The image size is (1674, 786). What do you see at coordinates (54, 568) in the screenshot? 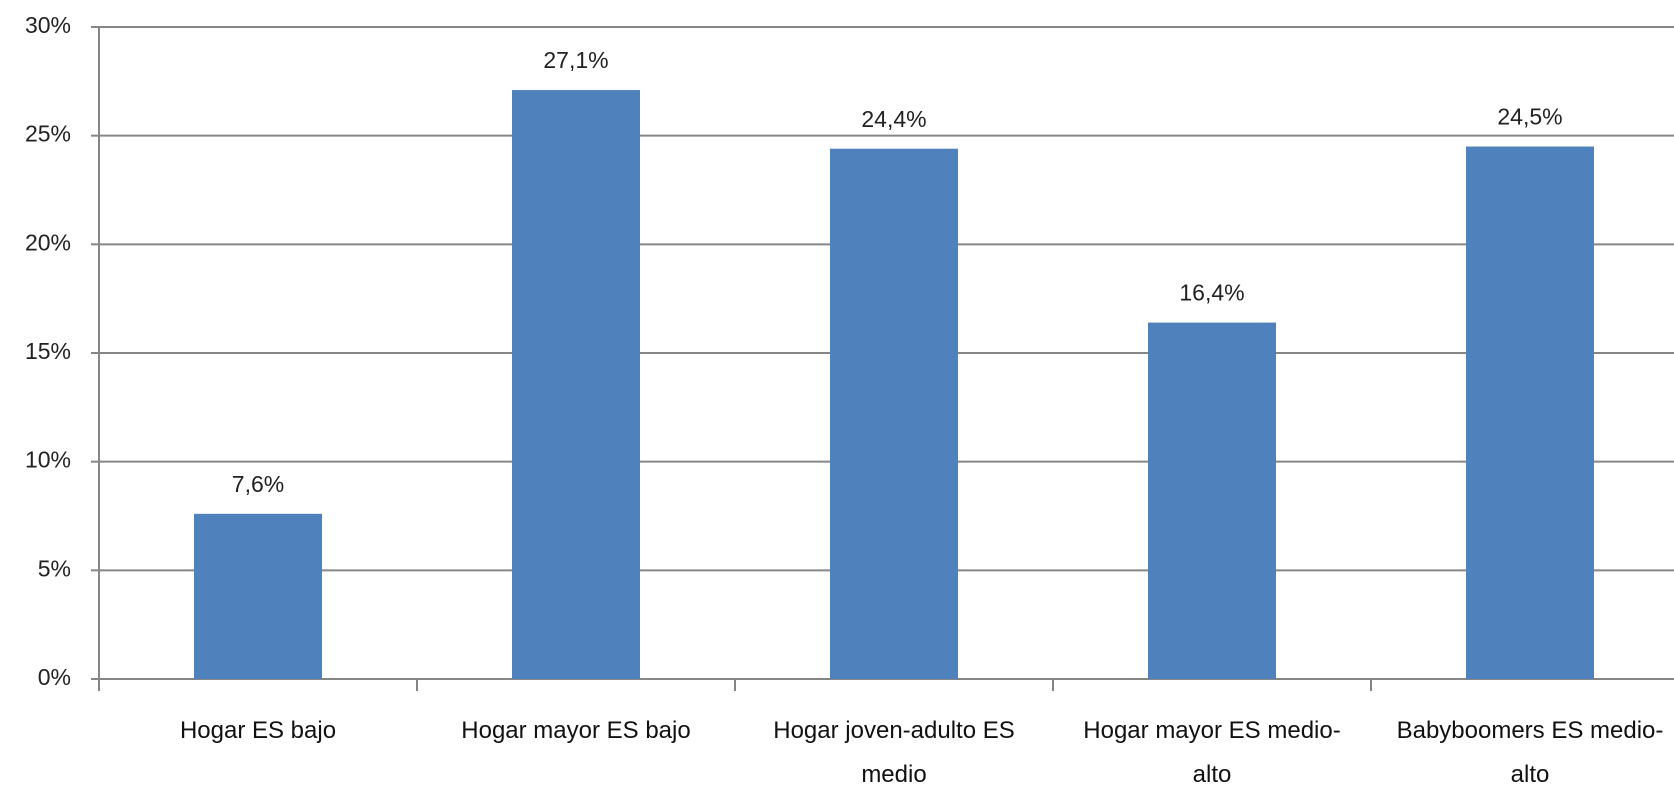
I see `y-tick-label: 5%` at bounding box center [54, 568].